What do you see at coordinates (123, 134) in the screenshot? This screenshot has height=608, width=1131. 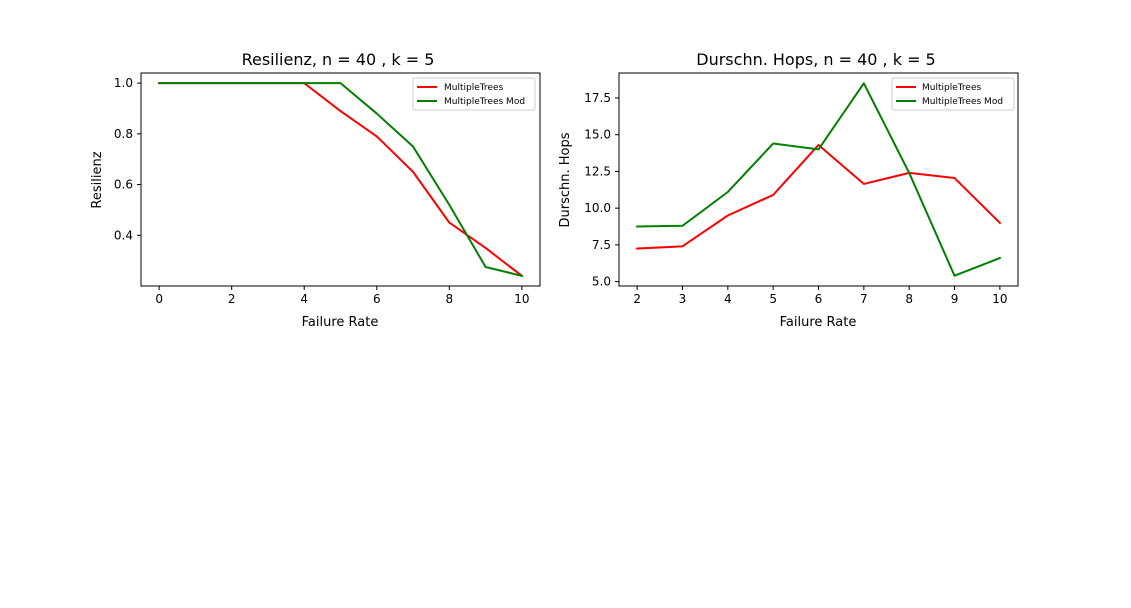 I see `y-tick-label: 0.8` at bounding box center [123, 134].